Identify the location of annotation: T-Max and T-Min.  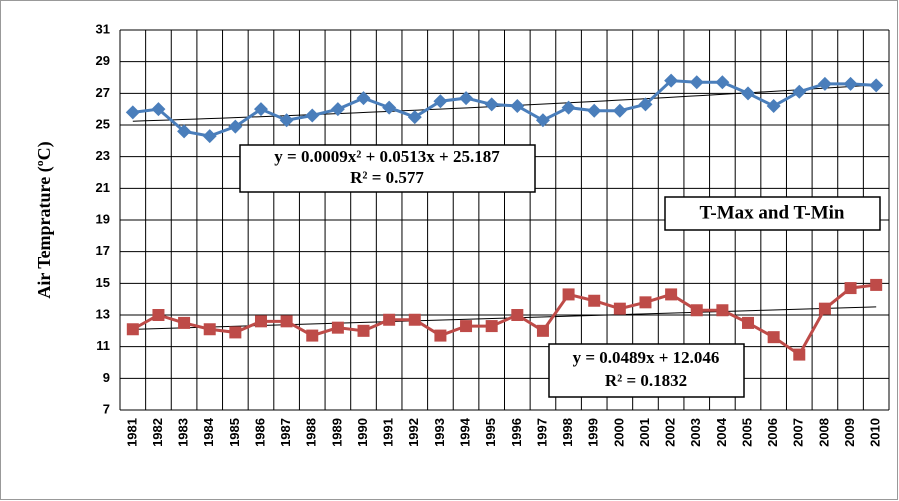
(771, 212).